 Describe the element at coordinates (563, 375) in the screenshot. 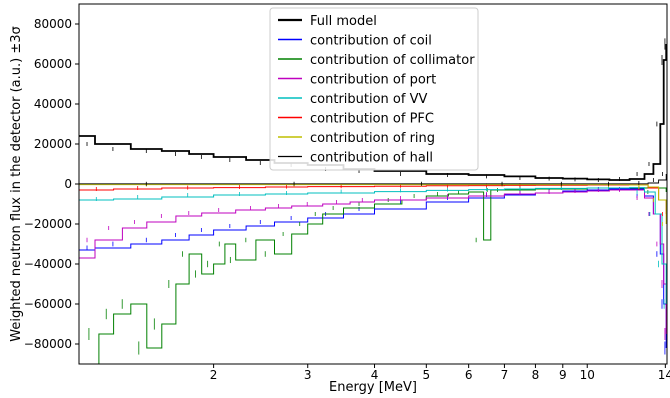

I see `x-tick-label: 9` at that location.